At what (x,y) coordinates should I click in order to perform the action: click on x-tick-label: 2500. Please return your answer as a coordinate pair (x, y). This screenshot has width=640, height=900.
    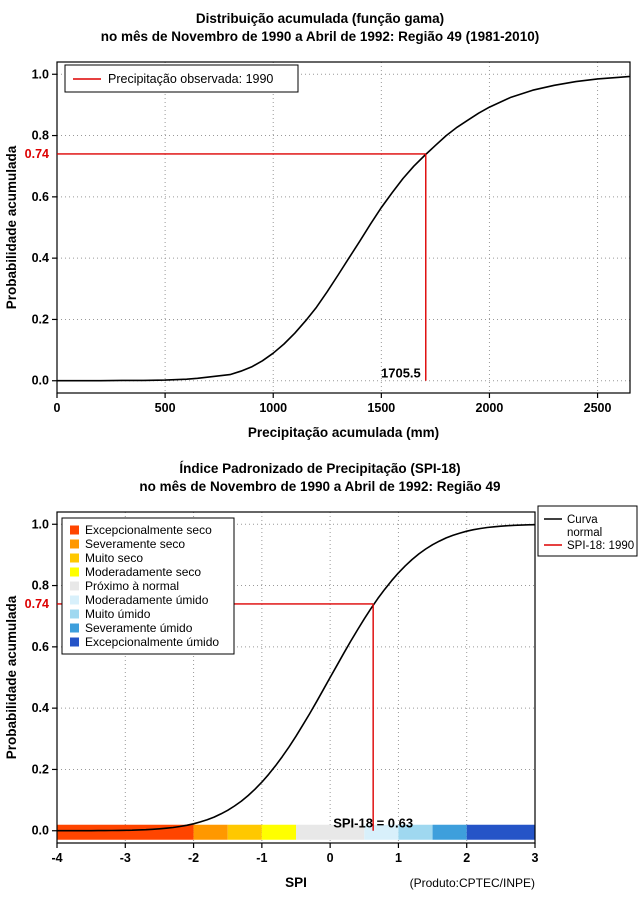
    Looking at the image, I should click on (598, 408).